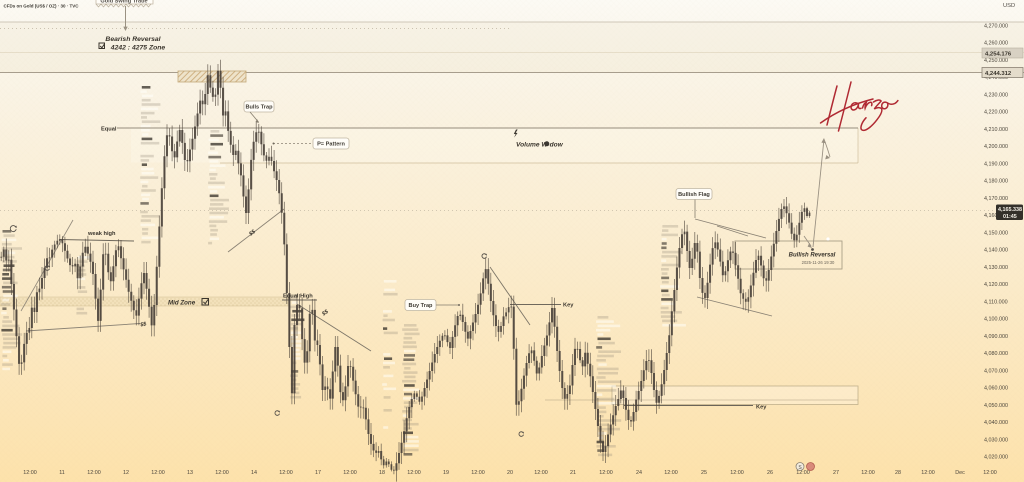  What do you see at coordinates (132, 39) in the screenshot?
I see `svg-text: Bearish Reversal` at bounding box center [132, 39].